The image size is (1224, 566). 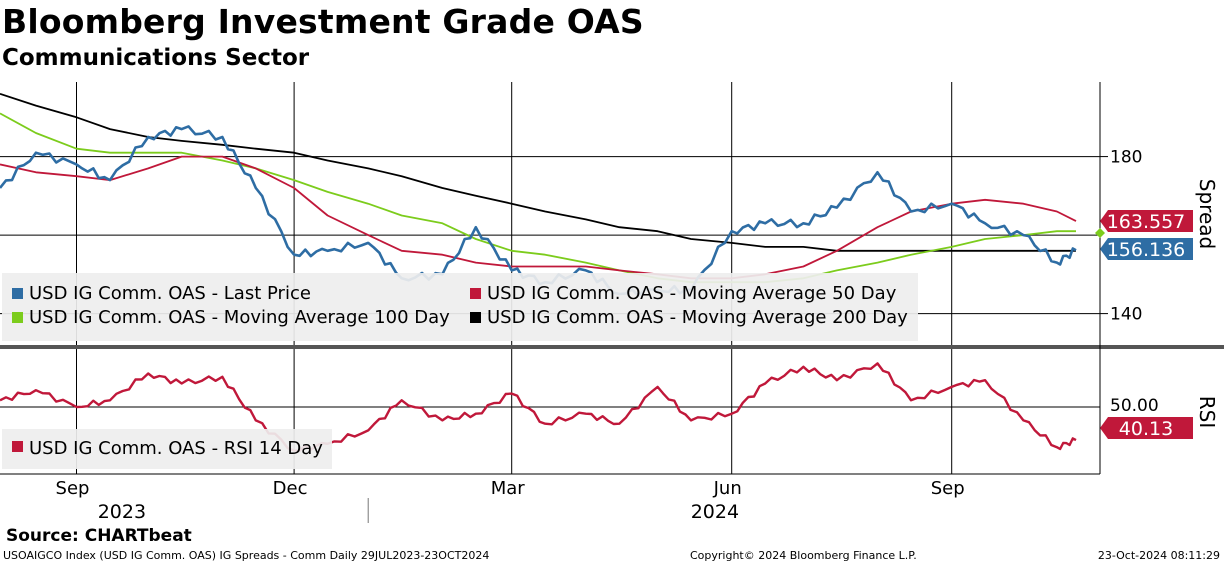 I want to click on value-tag-rsi-shape, so click(x=1146, y=428).